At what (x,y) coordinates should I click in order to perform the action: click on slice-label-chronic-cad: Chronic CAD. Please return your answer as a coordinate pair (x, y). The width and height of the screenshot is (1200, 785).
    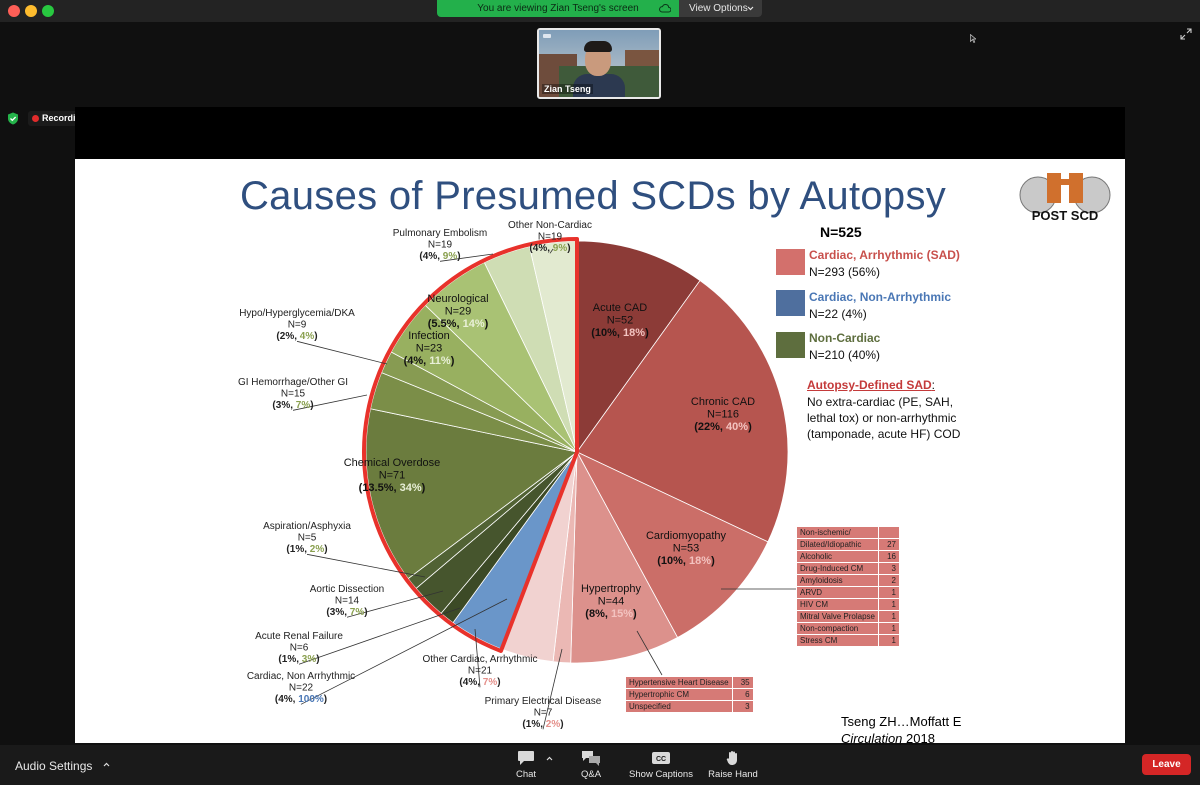
    Looking at the image, I should click on (723, 402).